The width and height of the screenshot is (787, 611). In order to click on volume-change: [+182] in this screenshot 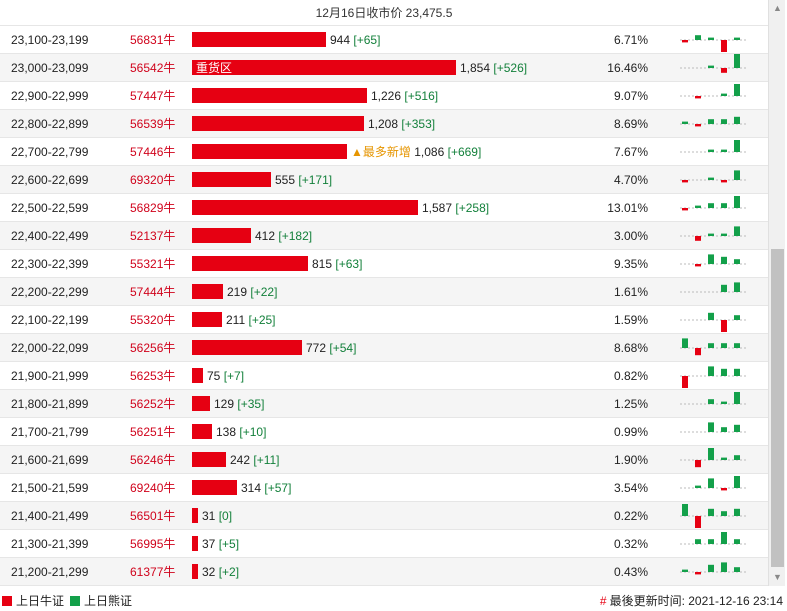, I will do `click(295, 236)`.